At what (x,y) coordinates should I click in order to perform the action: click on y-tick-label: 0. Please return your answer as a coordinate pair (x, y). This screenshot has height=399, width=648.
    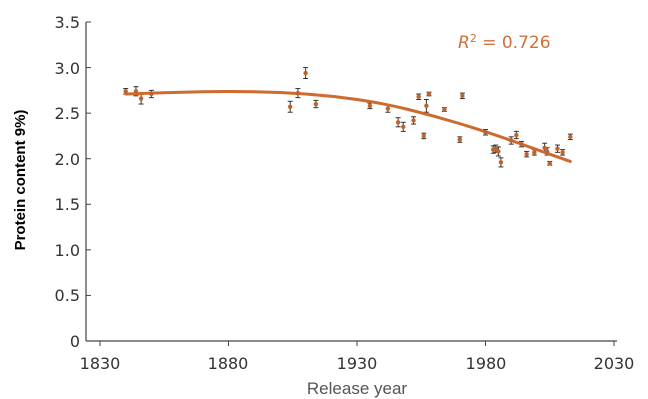
    Looking at the image, I should click on (75, 341).